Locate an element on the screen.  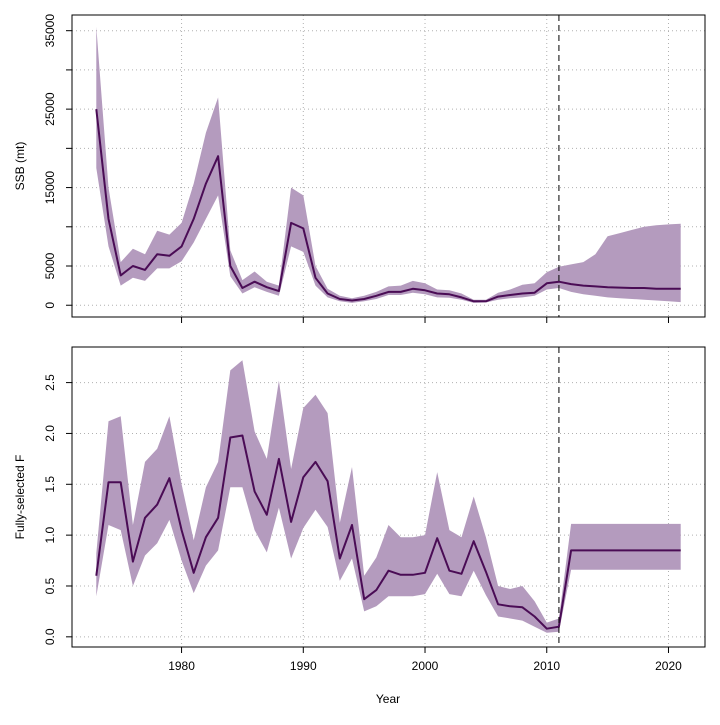
x-tick-label: 2000 is located at coordinates (425, 666).